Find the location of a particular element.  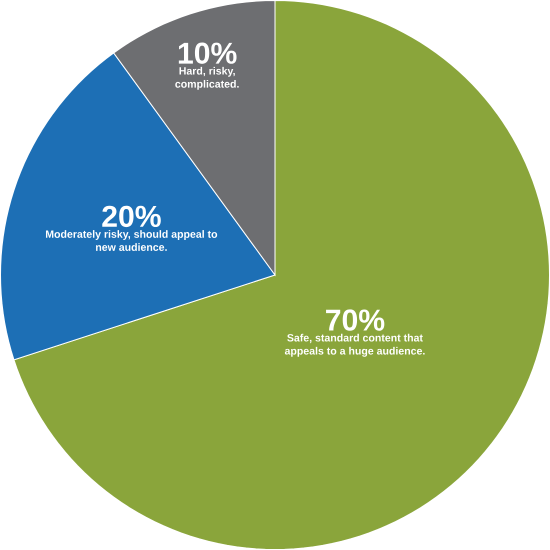

data-label: 20% is located at coordinates (131, 217).